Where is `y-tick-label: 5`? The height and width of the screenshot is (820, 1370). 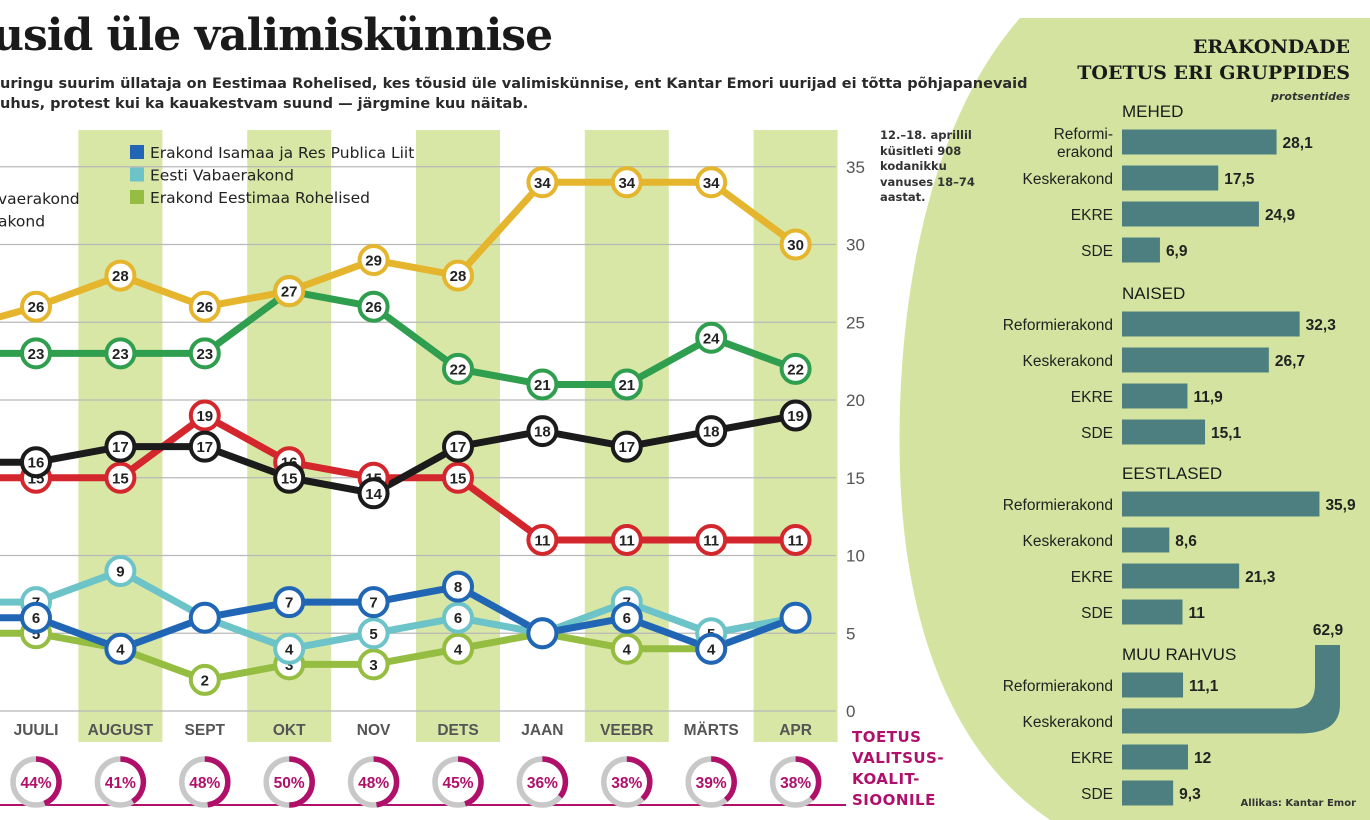
y-tick-label: 5 is located at coordinates (850, 633).